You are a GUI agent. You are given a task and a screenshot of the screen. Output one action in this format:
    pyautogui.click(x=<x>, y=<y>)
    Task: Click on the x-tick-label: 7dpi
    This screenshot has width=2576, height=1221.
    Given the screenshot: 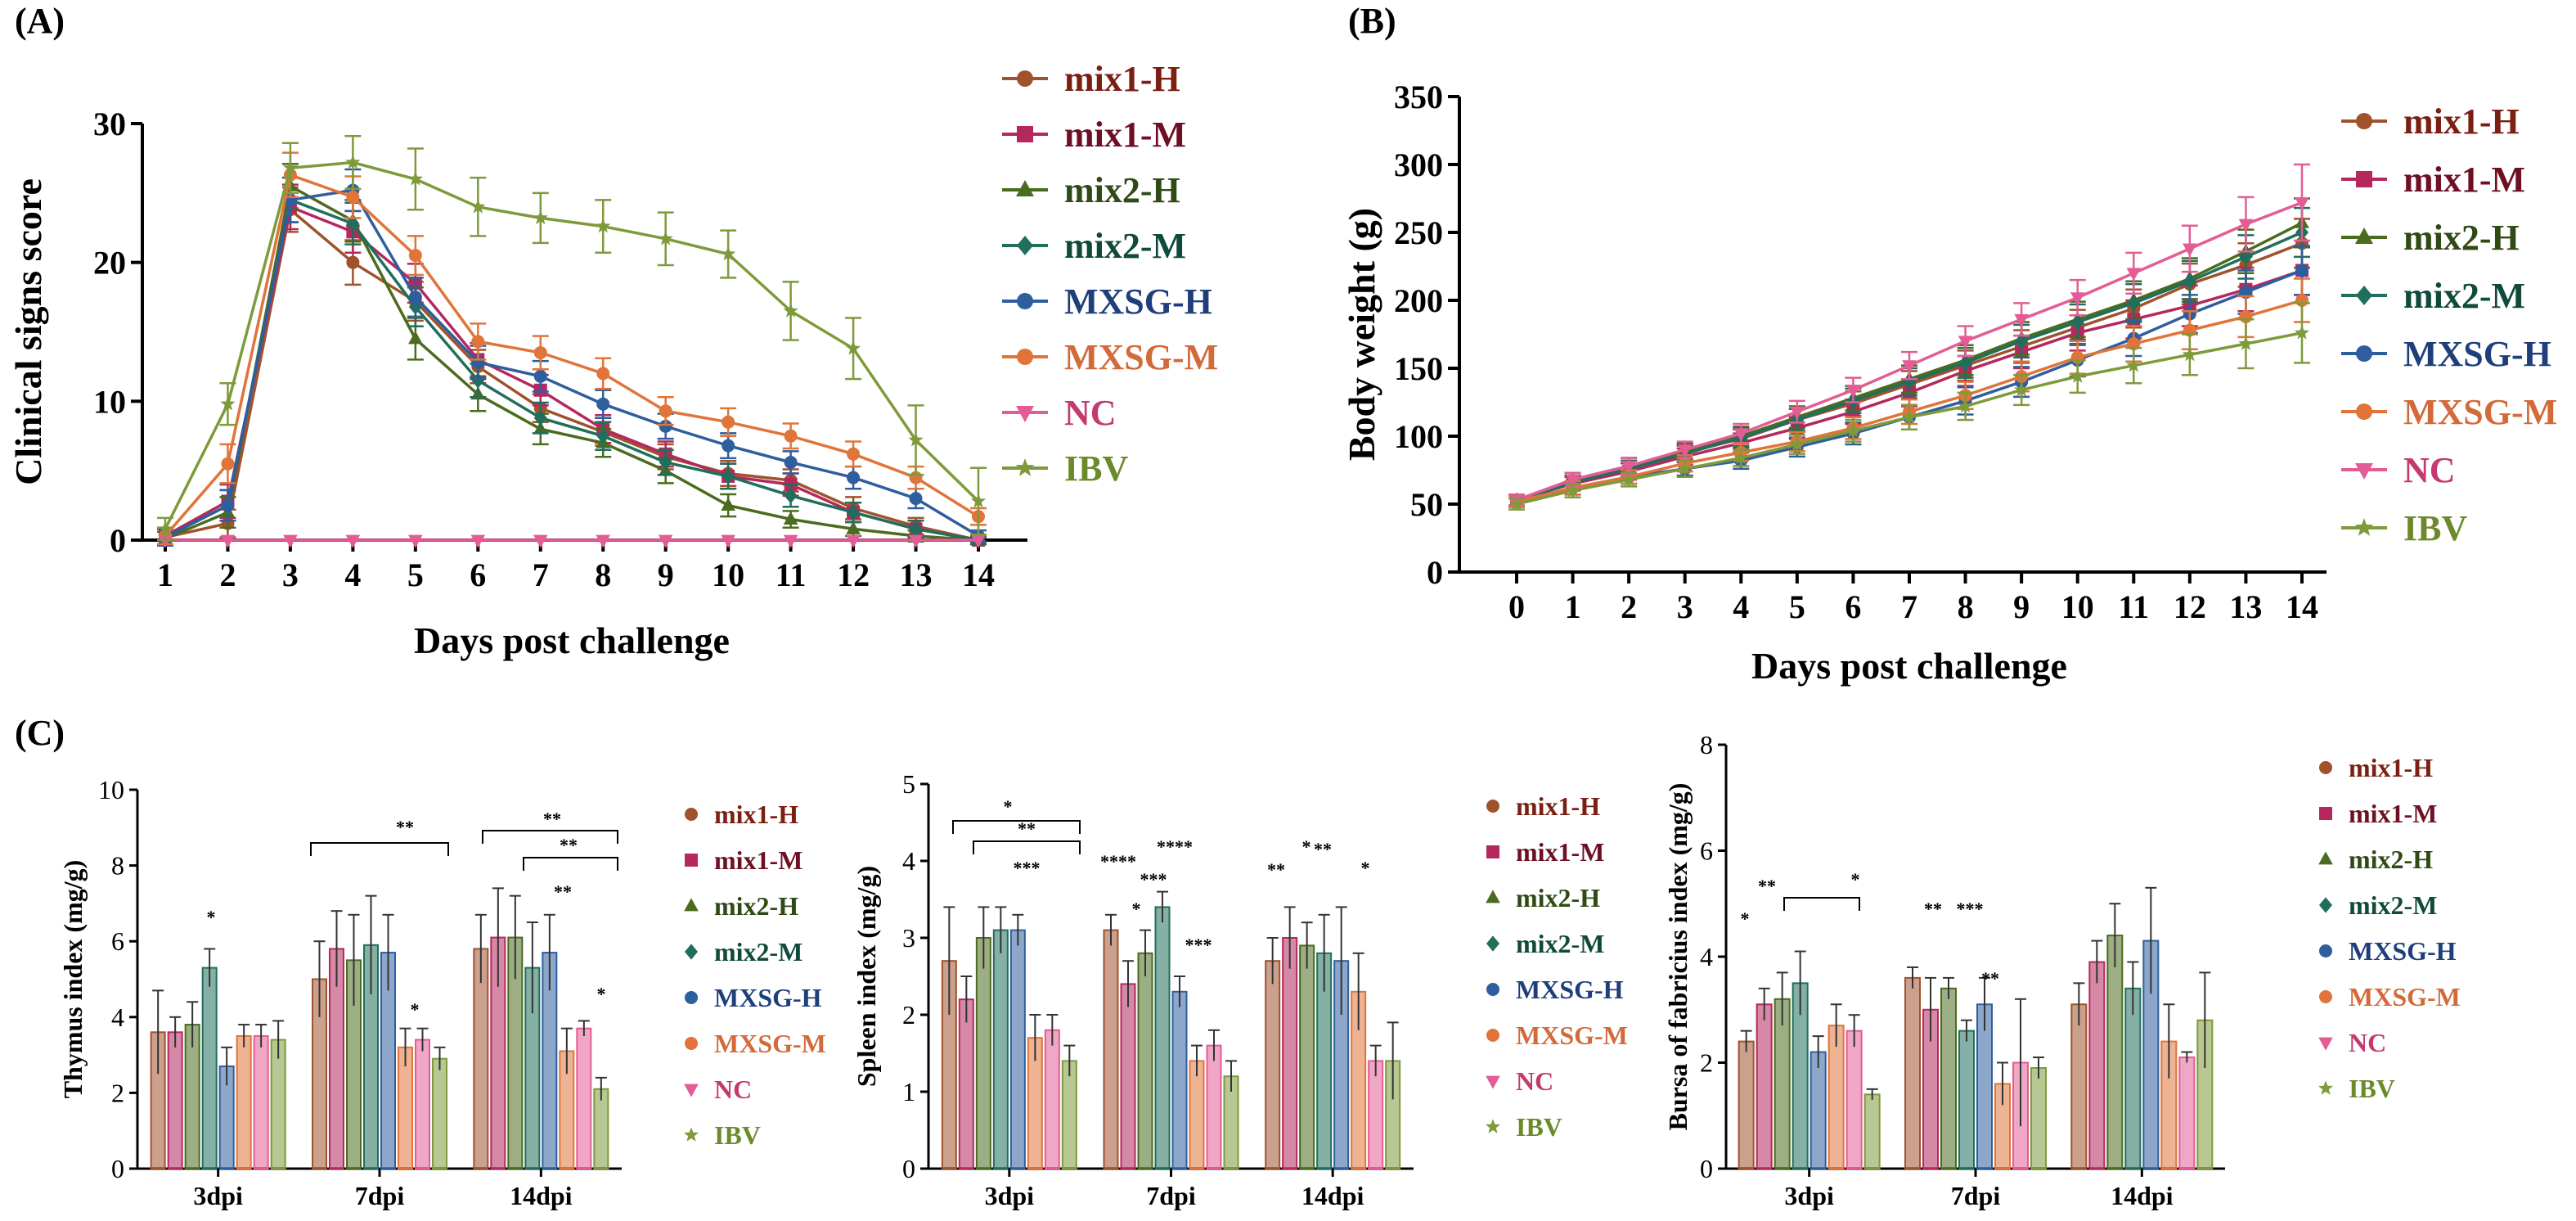 What is the action you would take?
    pyautogui.click(x=1976, y=1195)
    